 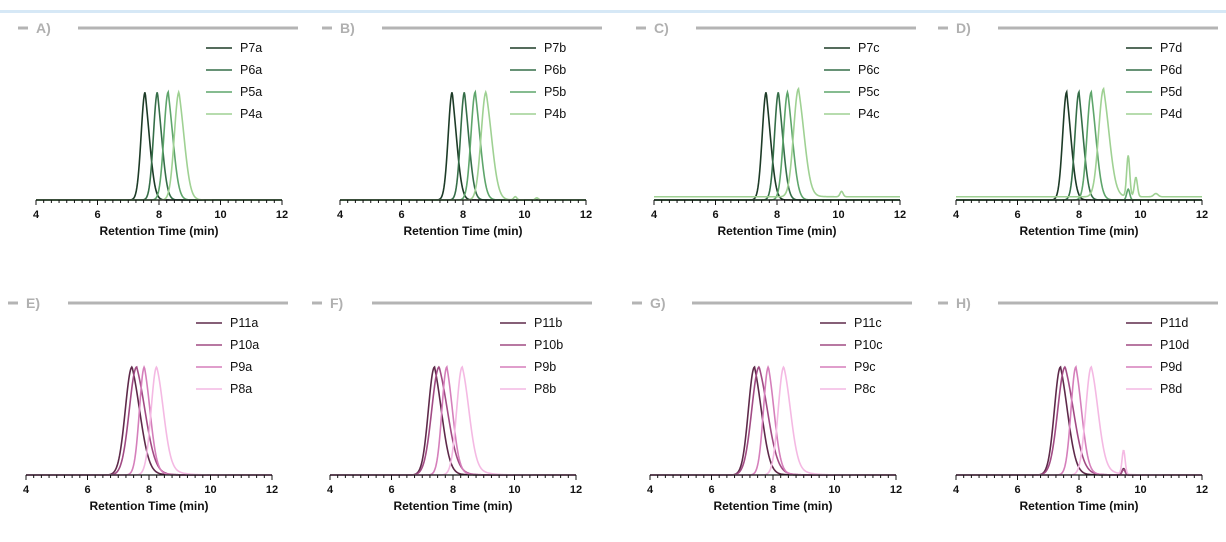 What do you see at coordinates (43, 28) in the screenshot?
I see `panel-label: A)` at bounding box center [43, 28].